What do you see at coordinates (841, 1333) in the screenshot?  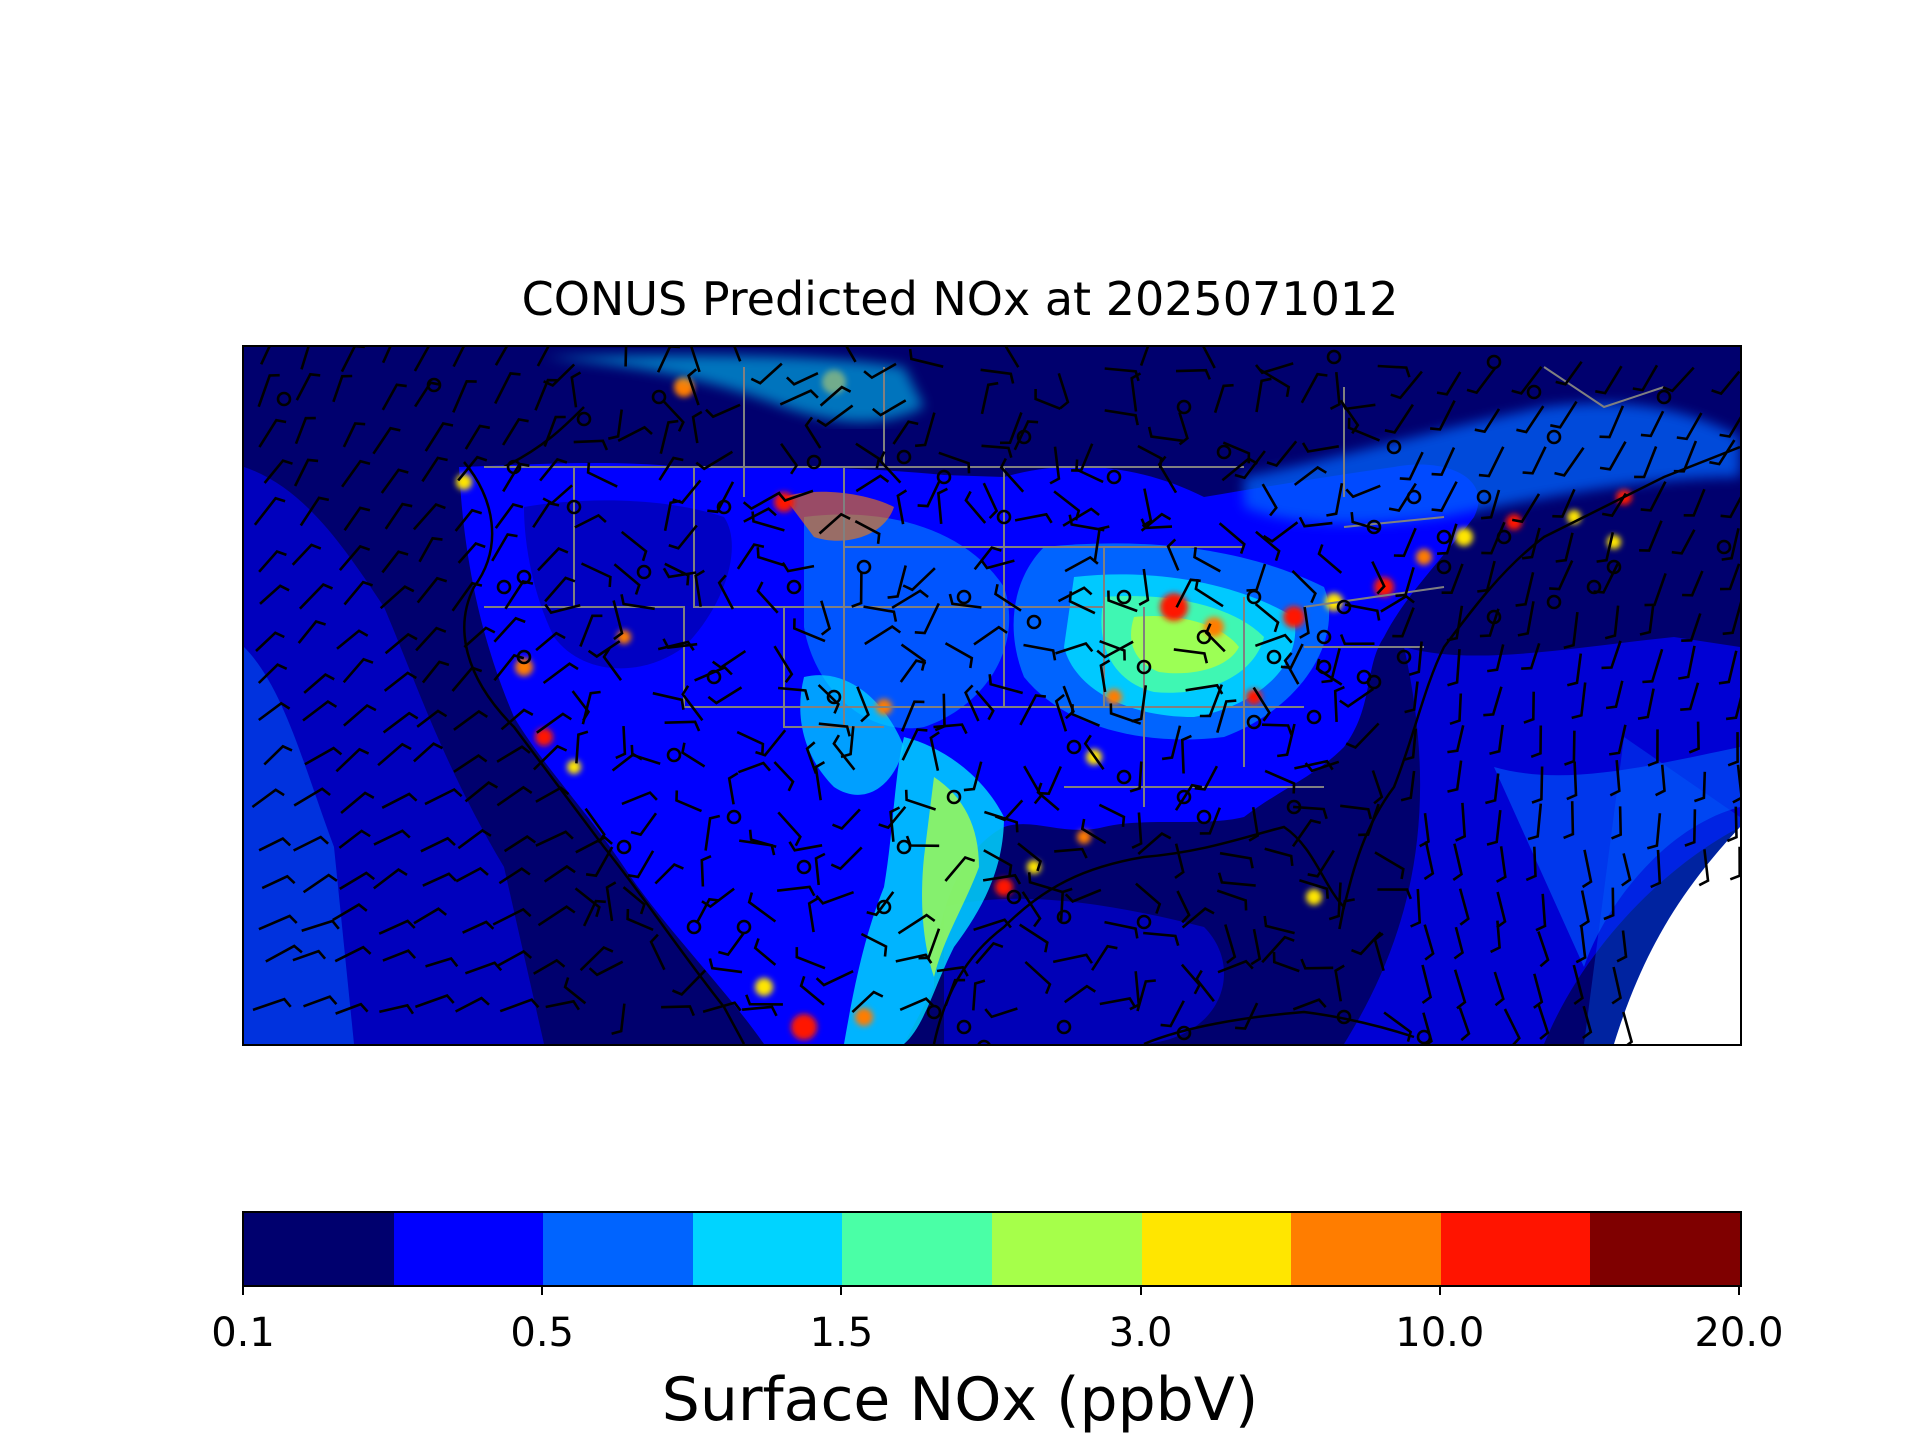 I see `colorbar-tick-label: 1.5` at bounding box center [841, 1333].